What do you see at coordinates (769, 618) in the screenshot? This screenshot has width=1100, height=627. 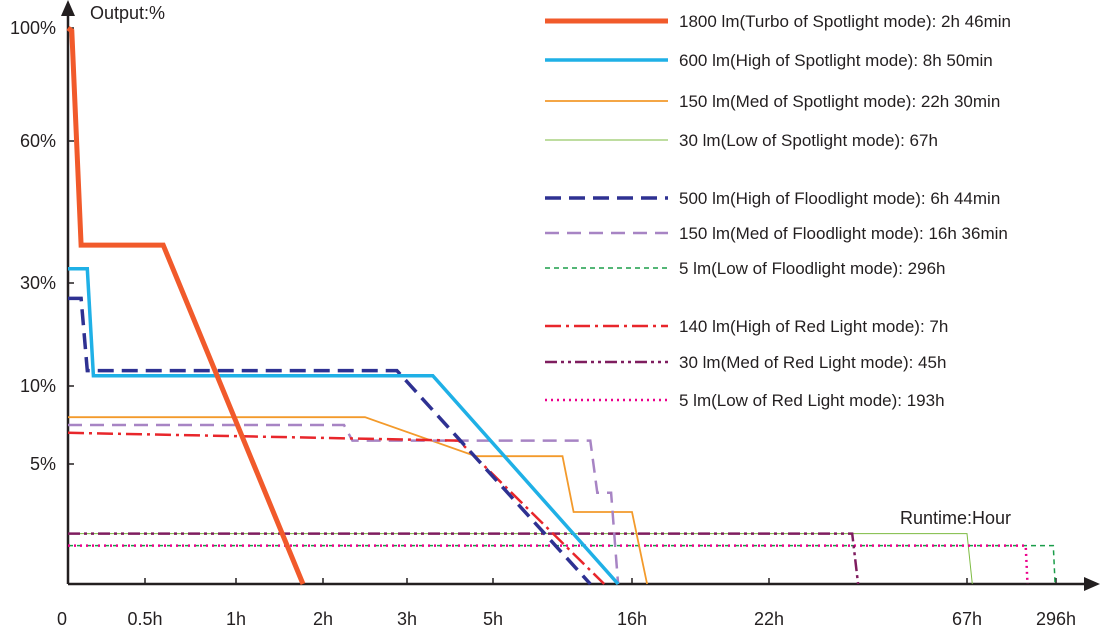 I see `x-tick-label: 22h` at bounding box center [769, 618].